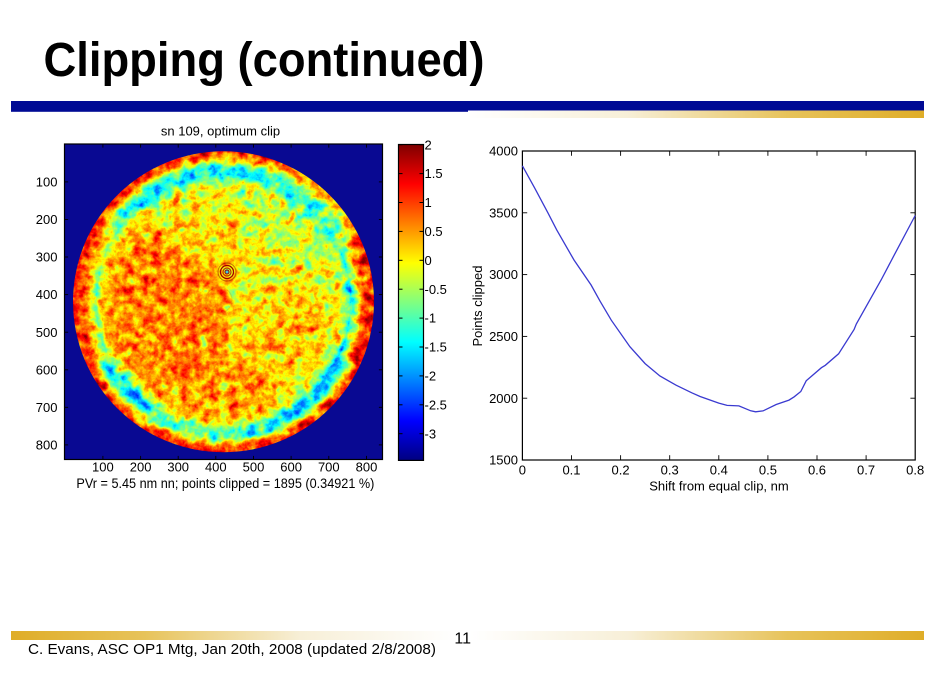 Image resolution: width=936 pixels, height=682 pixels. I want to click on svg-text: 0.4, so click(719, 470).